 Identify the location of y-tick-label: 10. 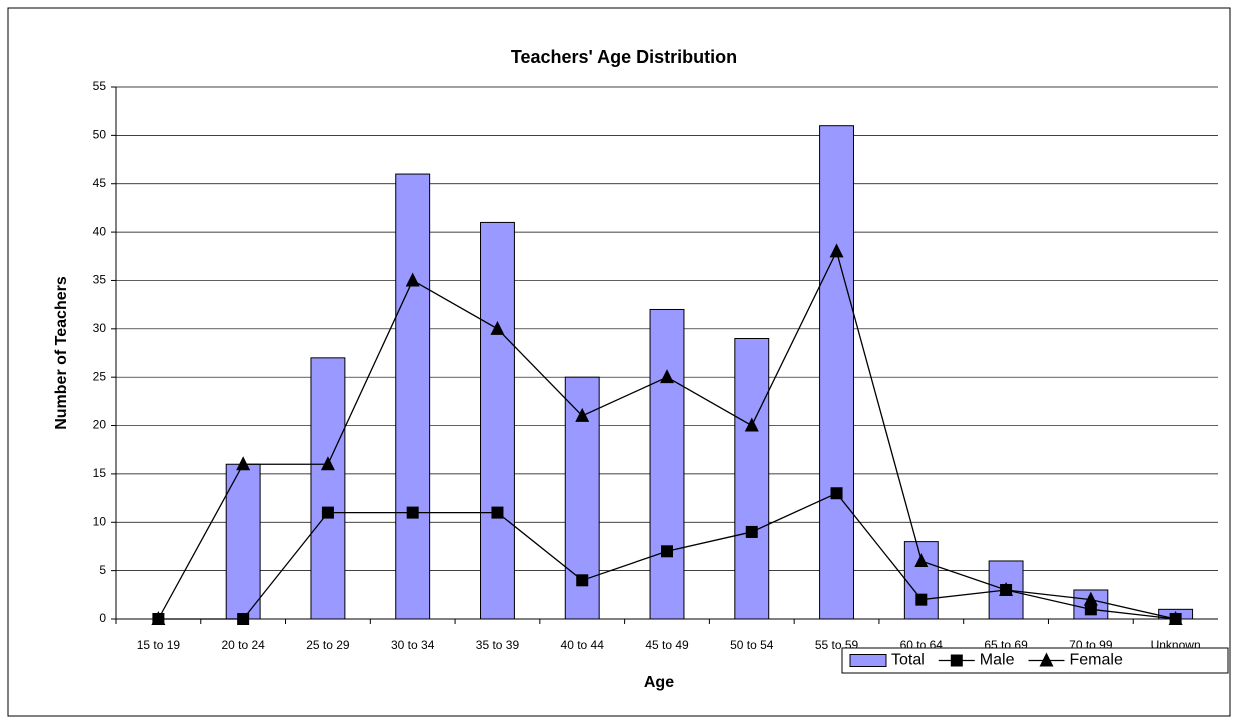
(100, 521).